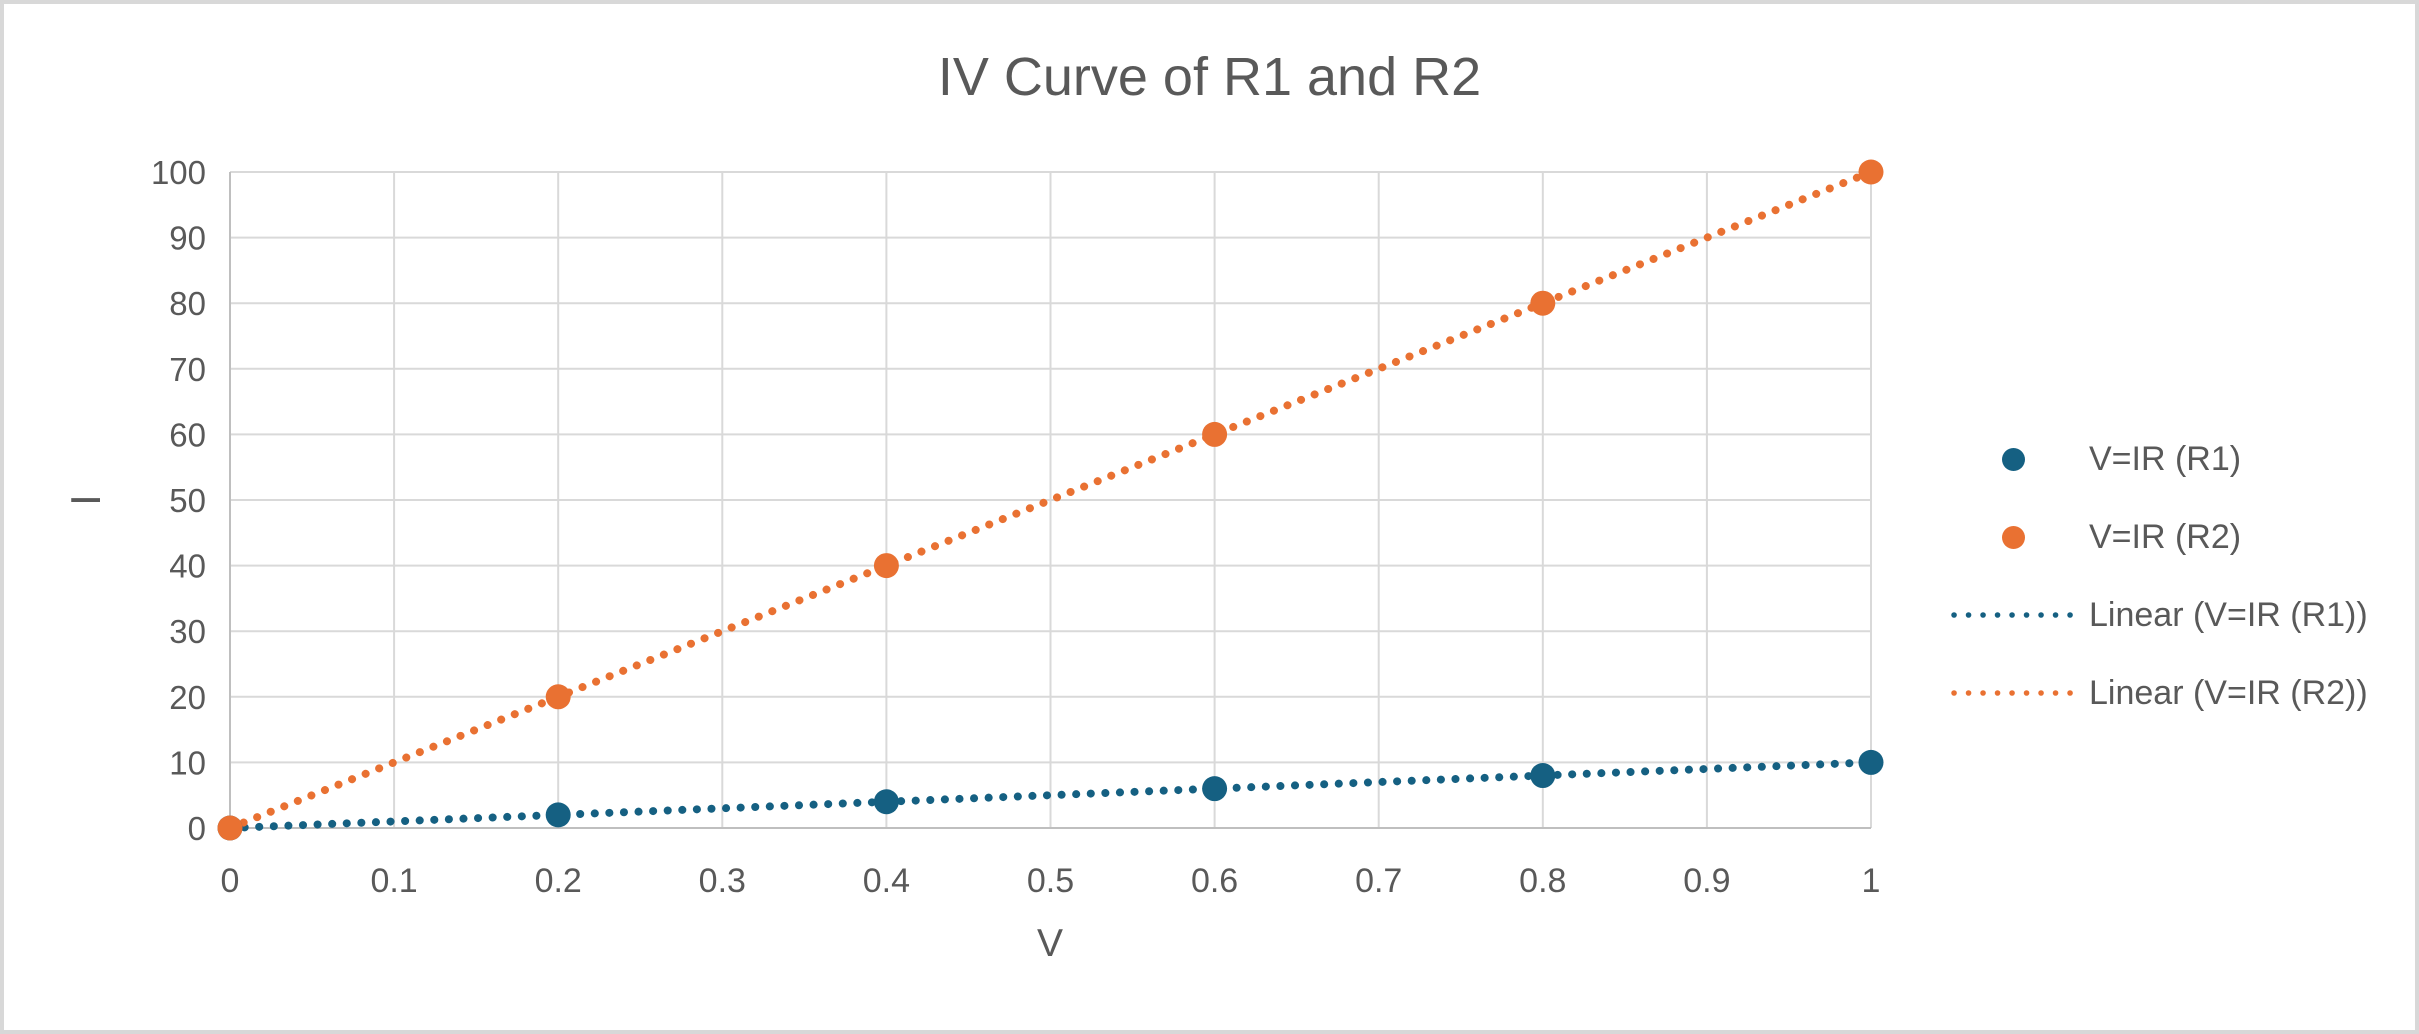 This screenshot has width=2419, height=1034. I want to click on legend-item: V=IR (R2), so click(2159, 537).